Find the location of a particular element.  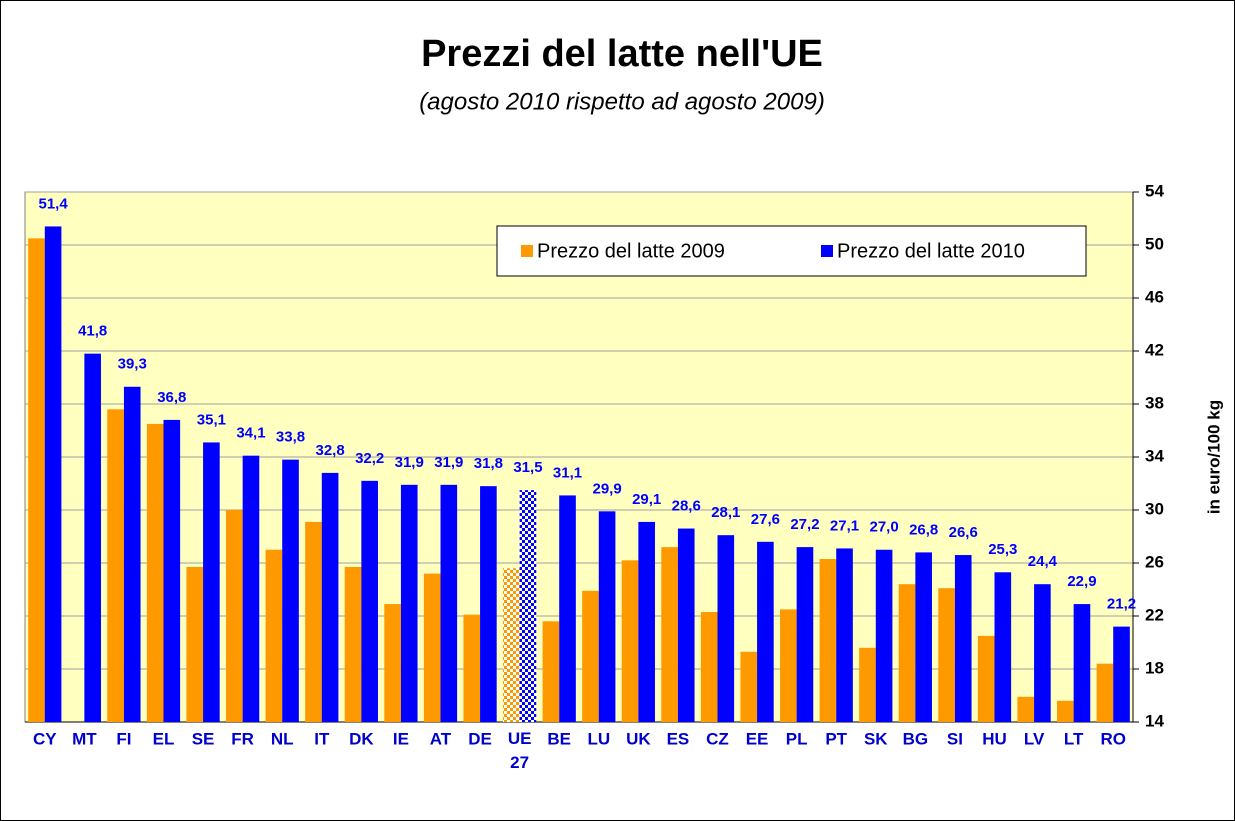

x-tick-label: ES is located at coordinates (678, 738).